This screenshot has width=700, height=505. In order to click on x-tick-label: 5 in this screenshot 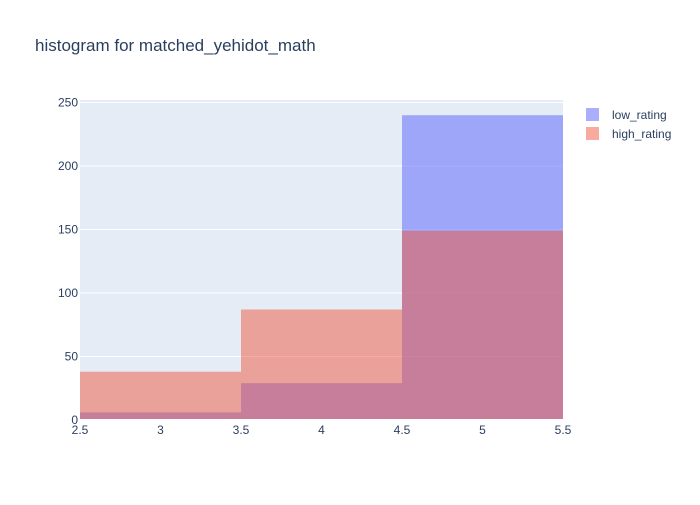, I will do `click(482, 430)`.